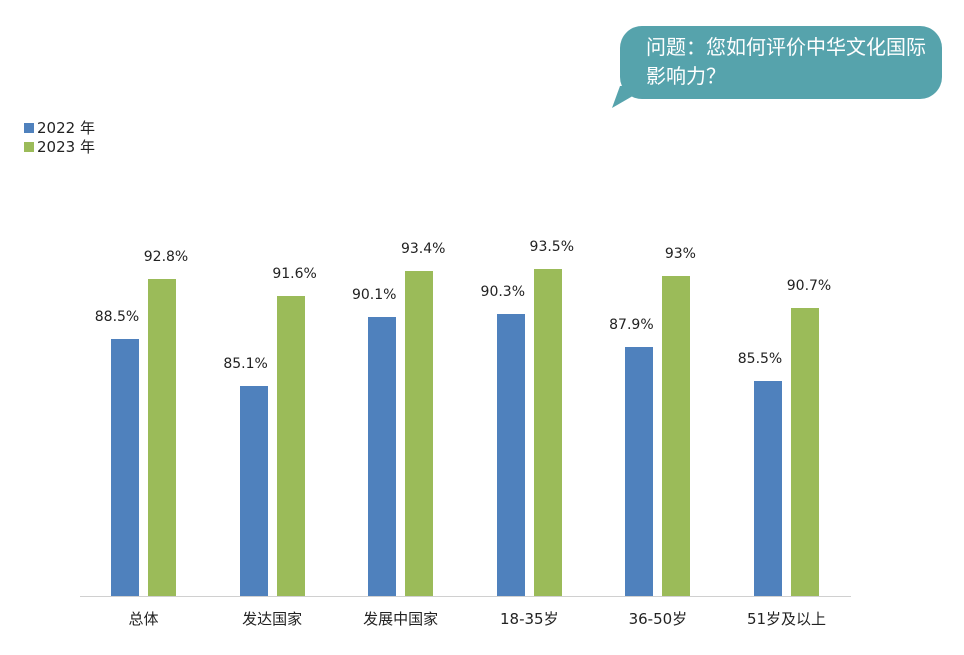 The image size is (964, 655). I want to click on data-label: 85.1%, so click(245, 364).